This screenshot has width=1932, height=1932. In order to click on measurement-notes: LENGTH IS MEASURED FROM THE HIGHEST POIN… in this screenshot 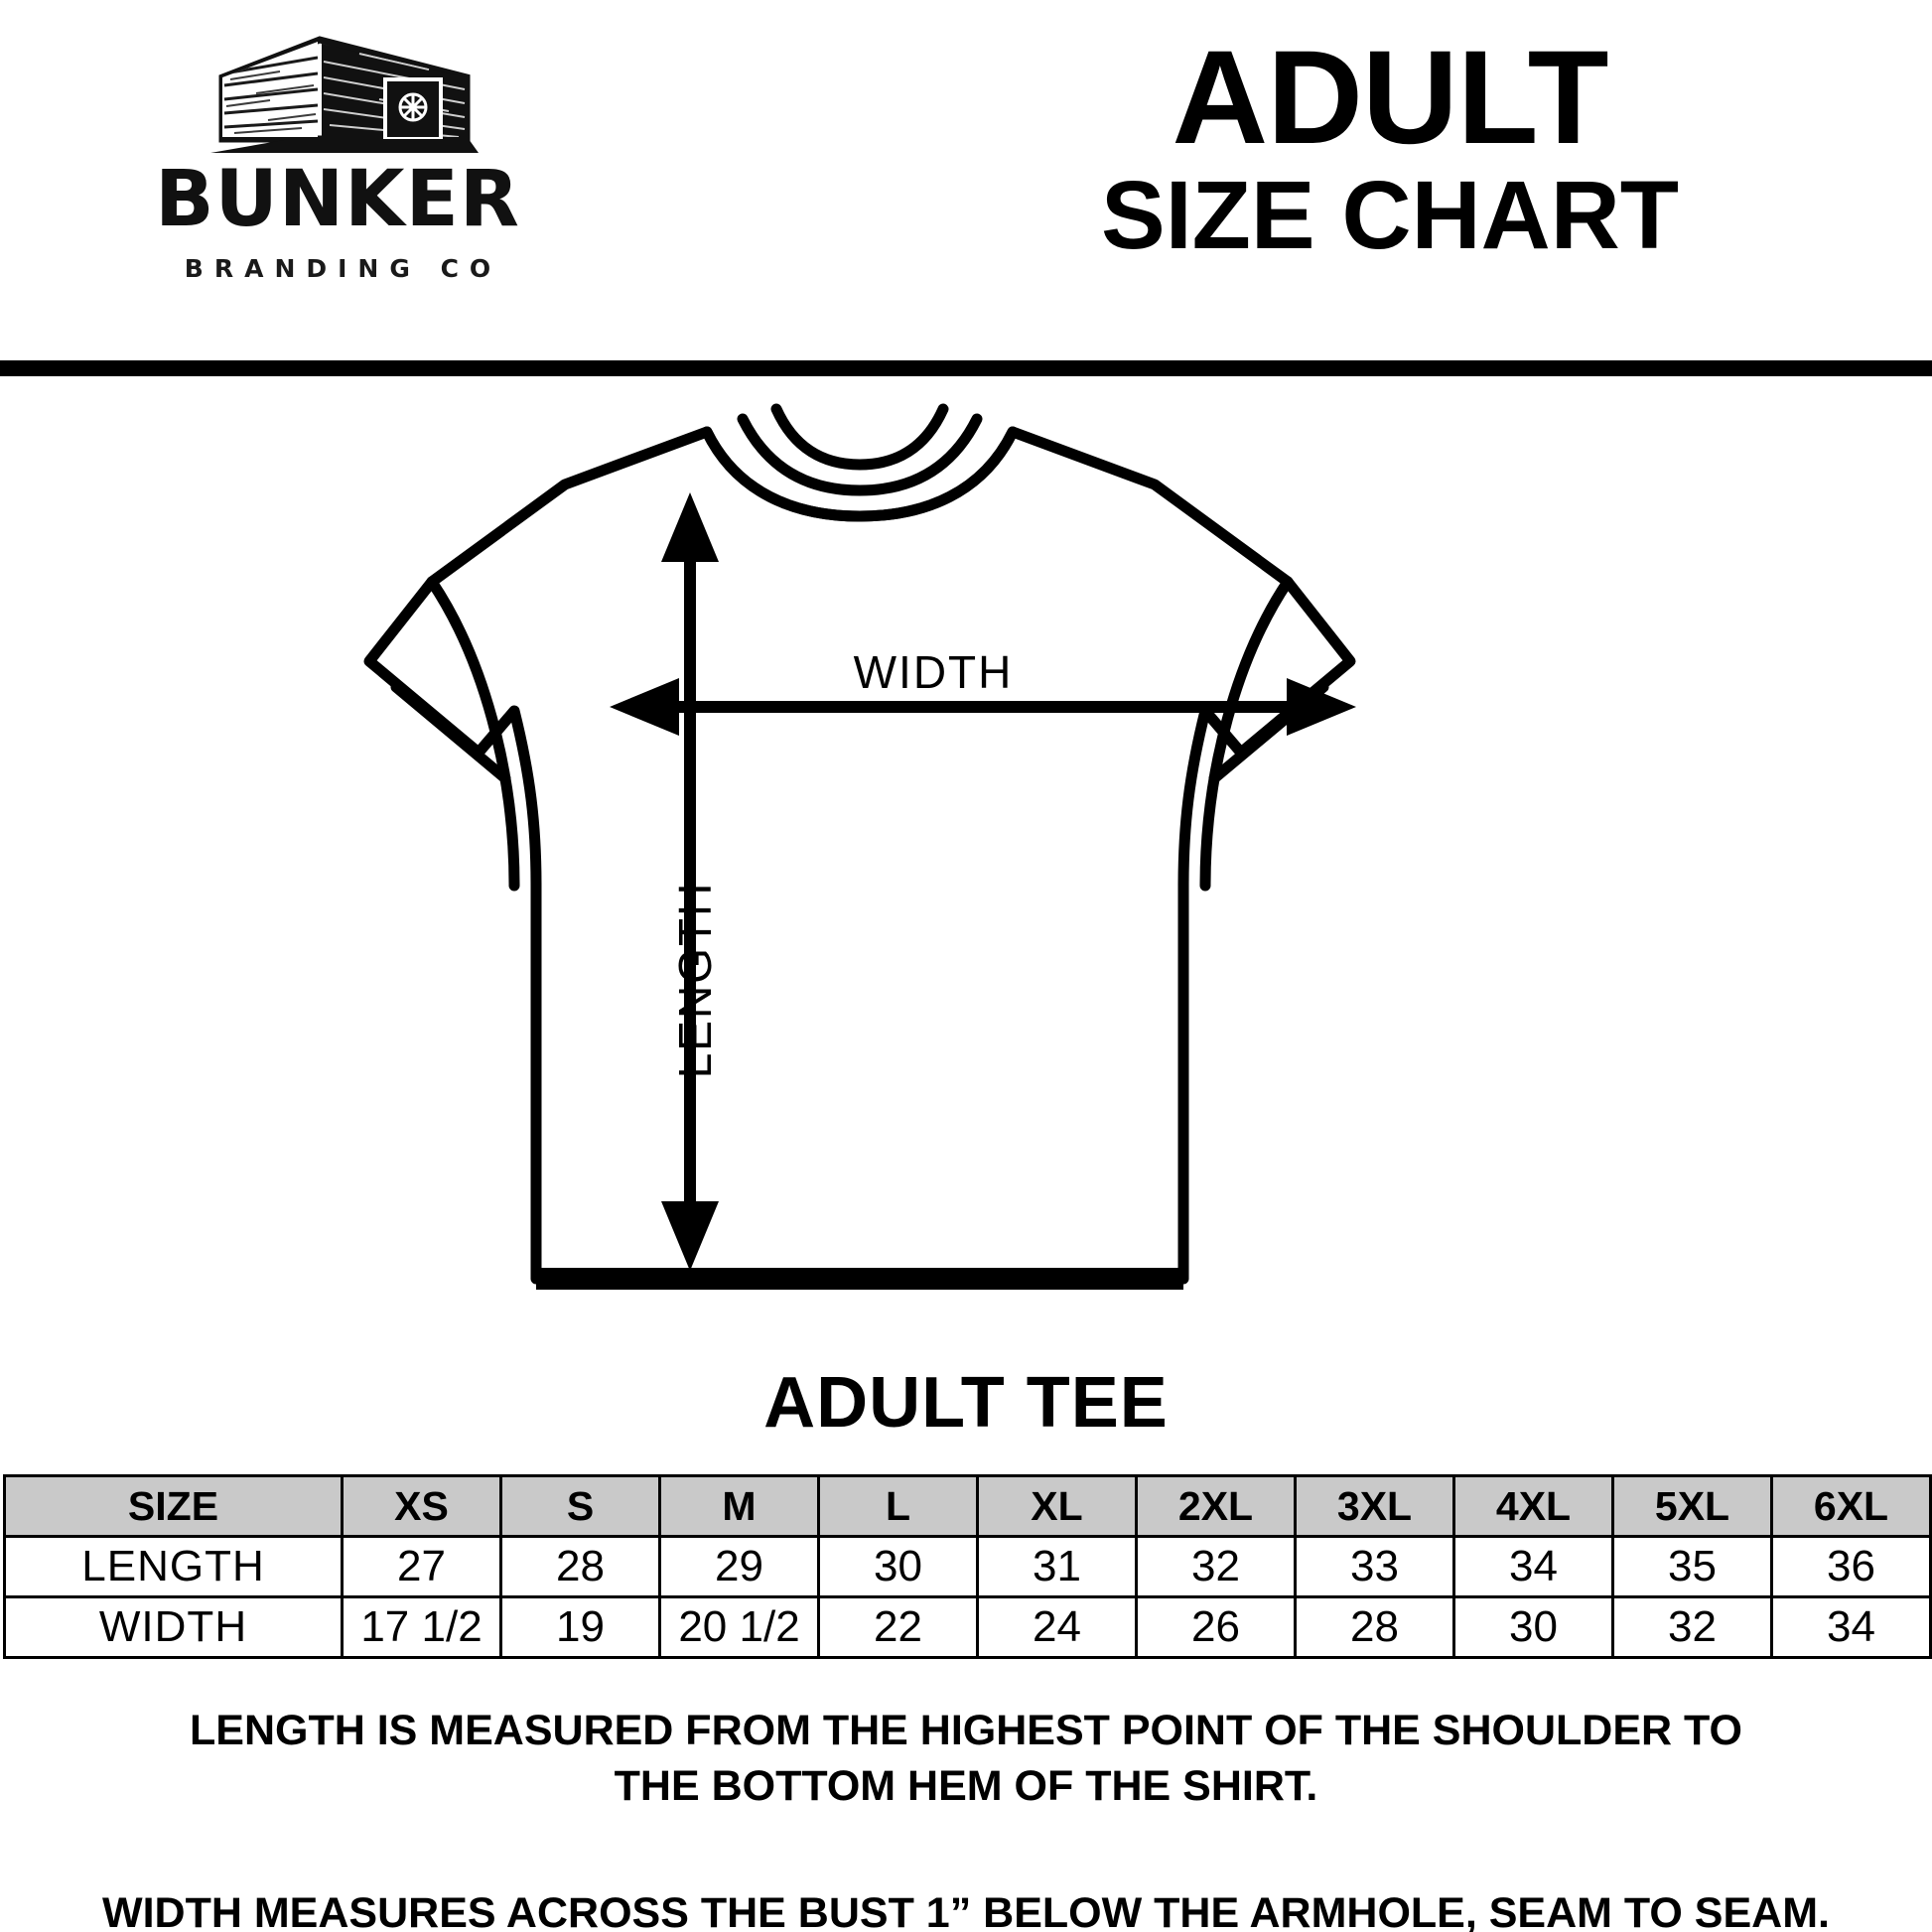, I will do `click(966, 1818)`.